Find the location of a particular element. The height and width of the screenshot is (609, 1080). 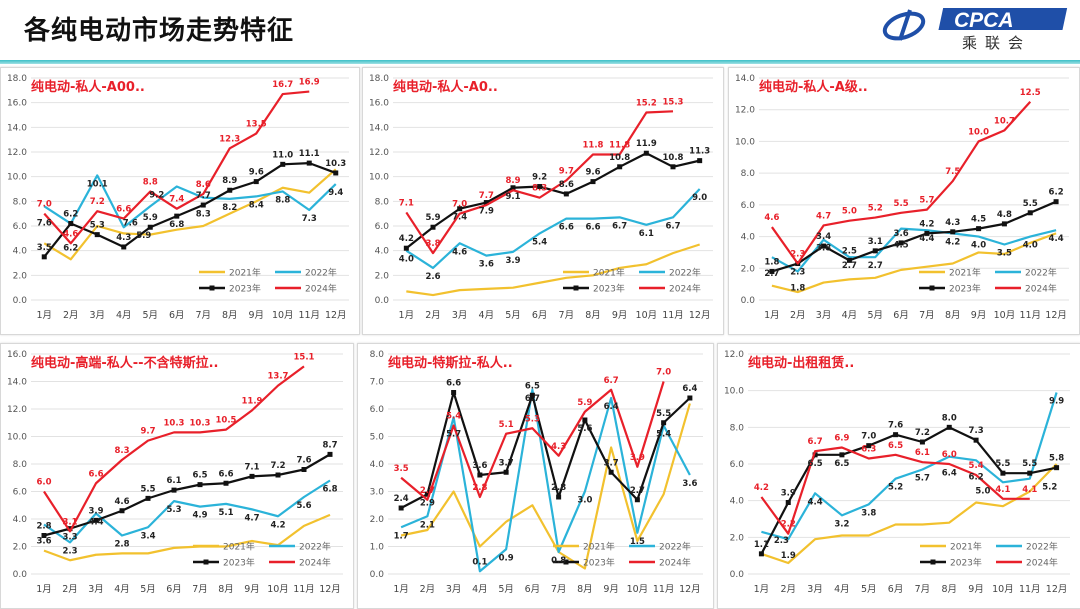

y-tick-label: 10.0 is located at coordinates (17, 178).